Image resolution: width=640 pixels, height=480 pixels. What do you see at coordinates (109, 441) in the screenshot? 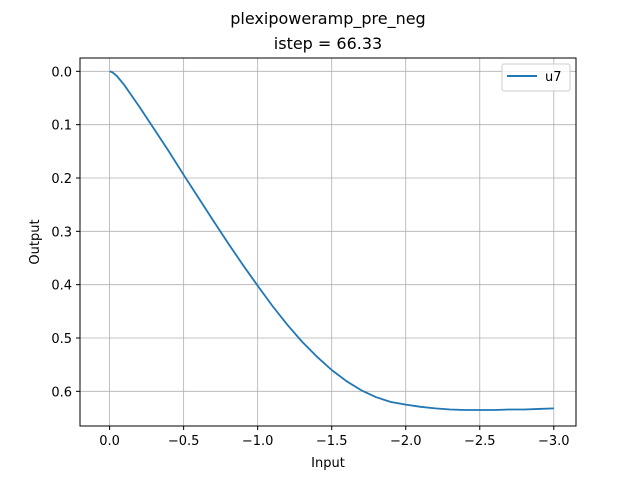
I see `x-tick-label: 0.0` at bounding box center [109, 441].